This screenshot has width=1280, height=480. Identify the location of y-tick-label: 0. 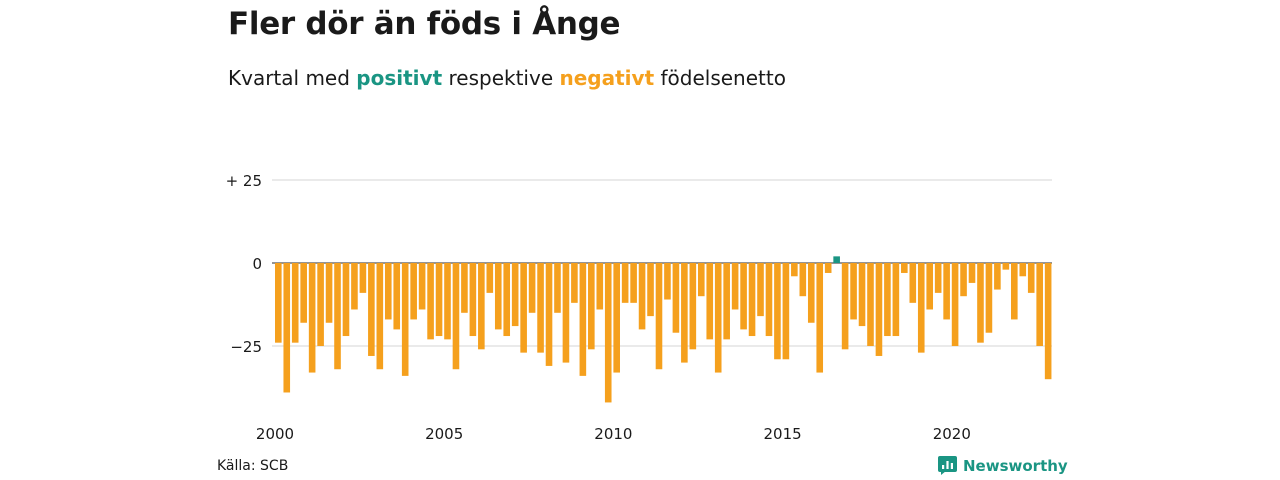
(257, 264).